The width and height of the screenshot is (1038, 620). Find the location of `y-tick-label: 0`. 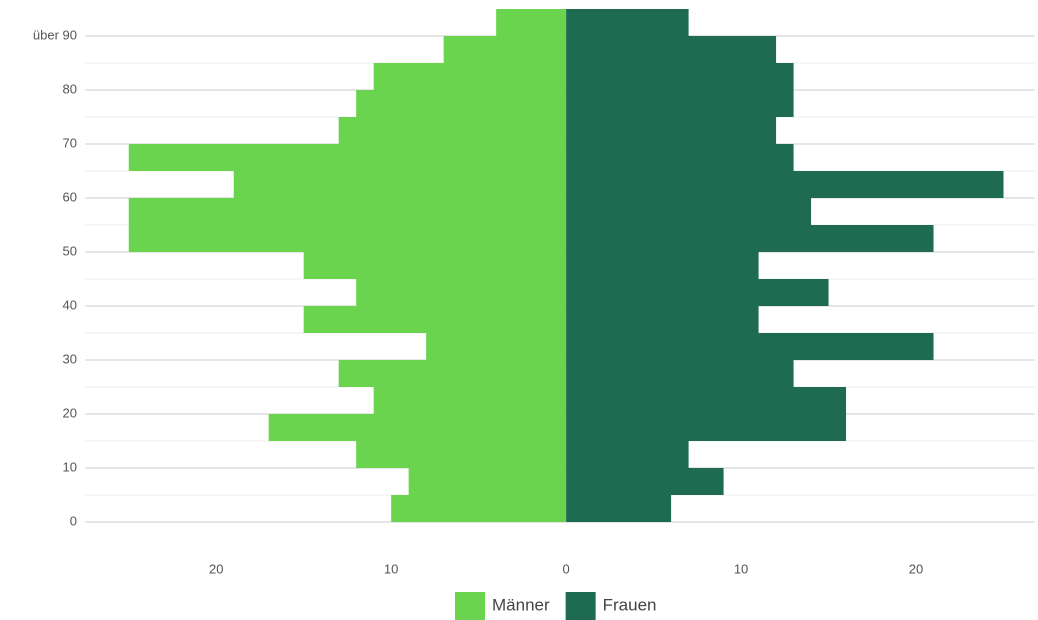

y-tick-label: 0 is located at coordinates (73, 520).